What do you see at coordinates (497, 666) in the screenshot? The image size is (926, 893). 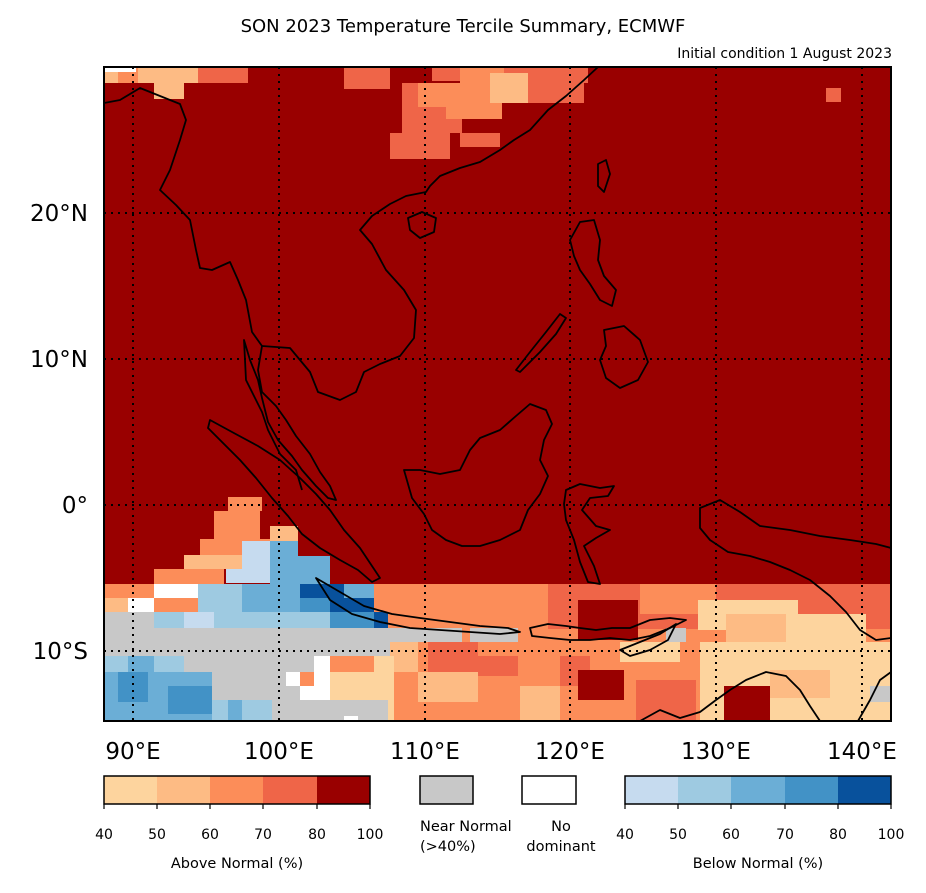 I see `near-normal-patches` at bounding box center [497, 666].